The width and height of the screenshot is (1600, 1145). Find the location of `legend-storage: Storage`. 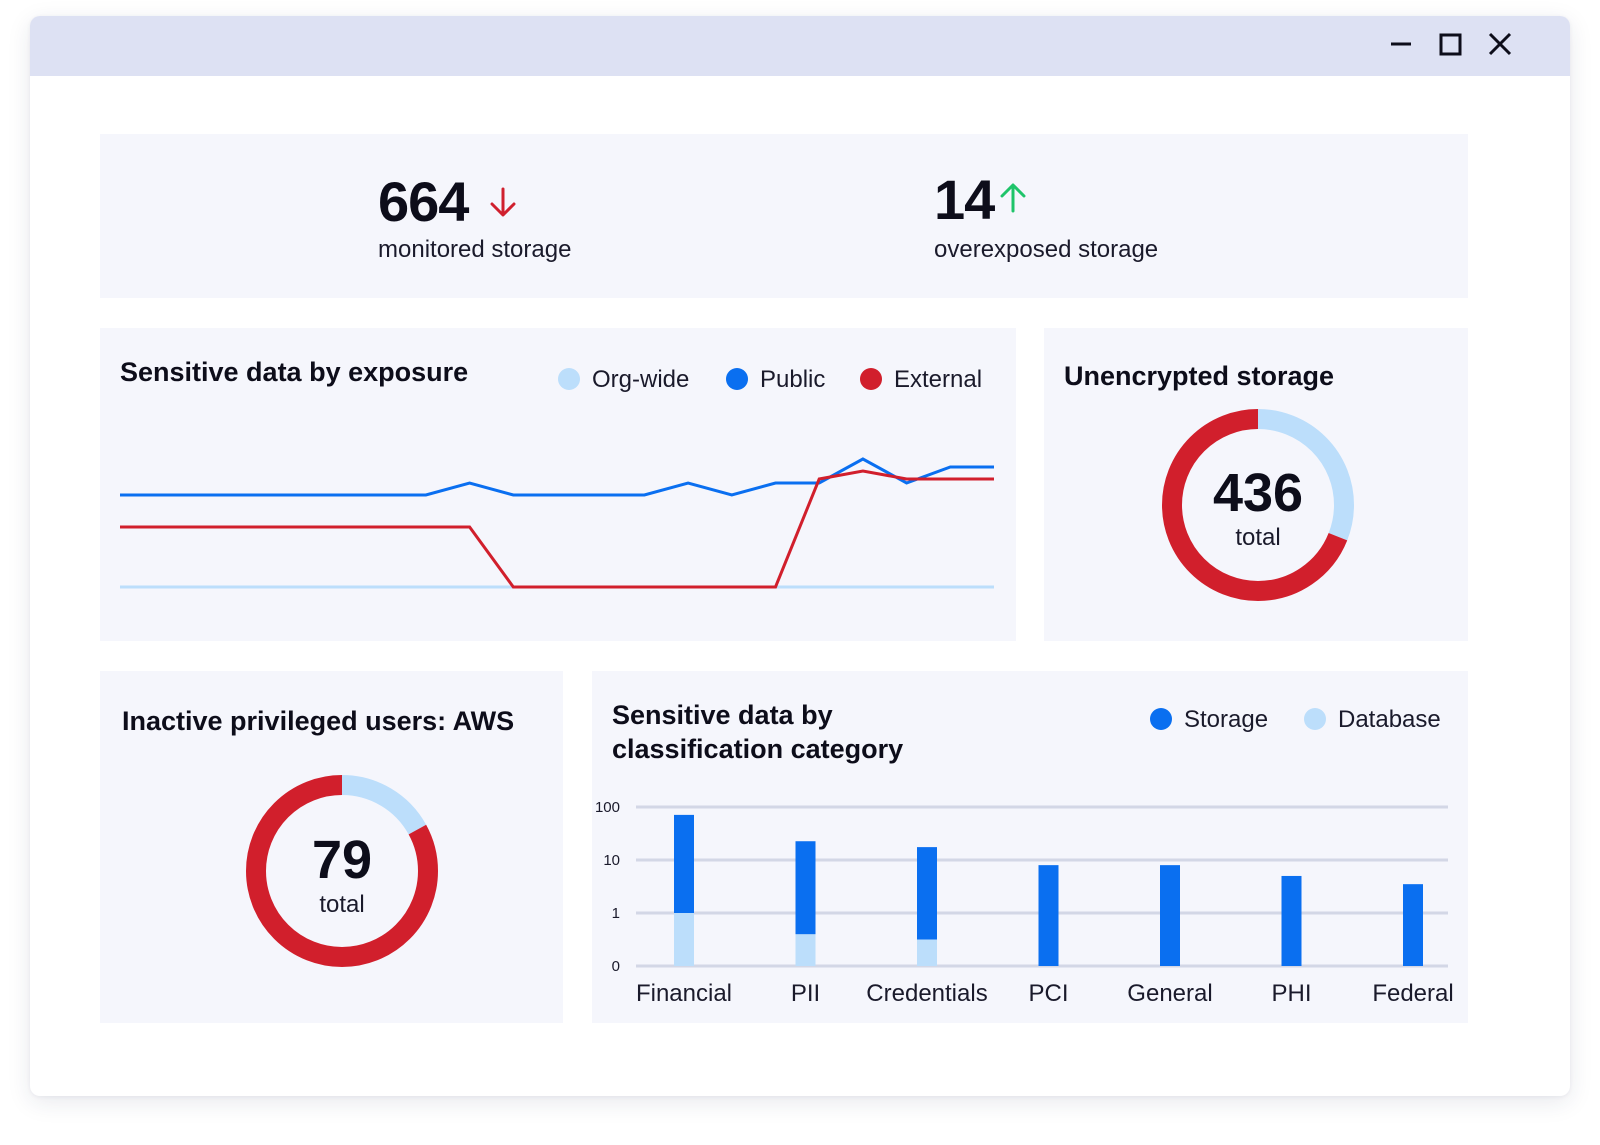

legend-storage: Storage is located at coordinates (1209, 720).